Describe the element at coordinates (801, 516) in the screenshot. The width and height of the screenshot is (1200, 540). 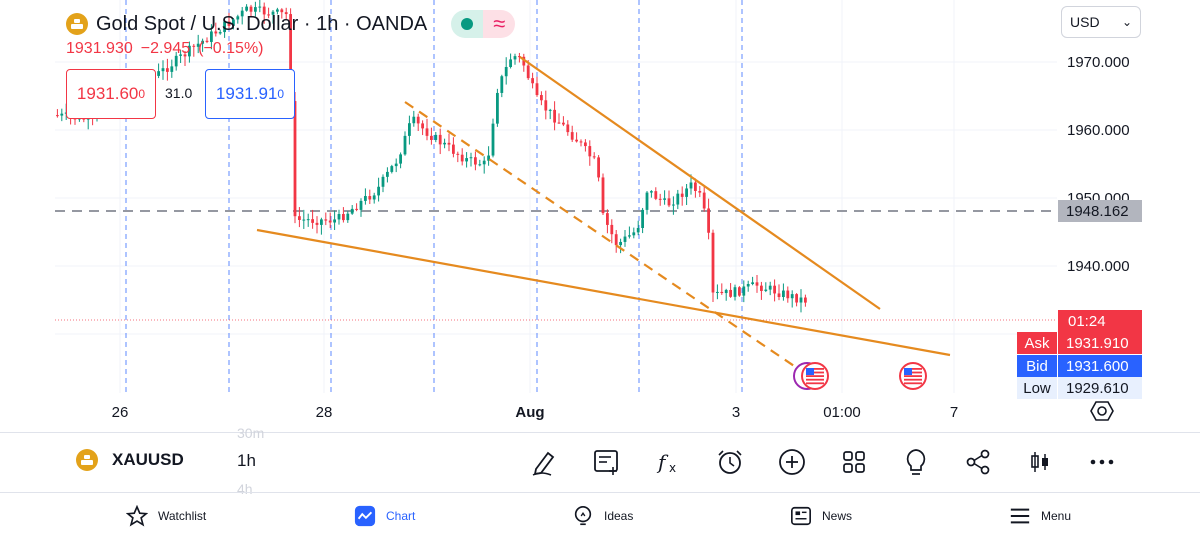
I see `news-icon` at that location.